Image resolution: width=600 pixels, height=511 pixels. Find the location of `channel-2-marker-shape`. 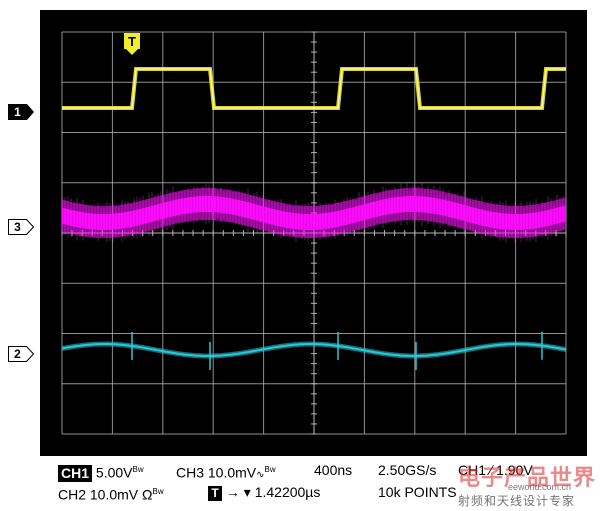

channel-2-marker-shape is located at coordinates (21, 354).